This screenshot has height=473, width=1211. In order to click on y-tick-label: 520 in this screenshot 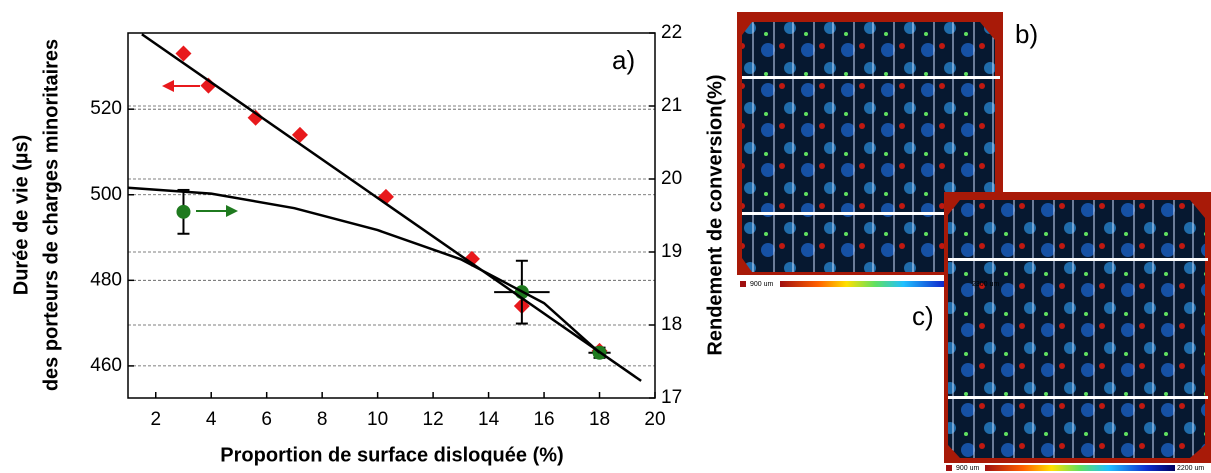, I will do `click(106, 108)`.